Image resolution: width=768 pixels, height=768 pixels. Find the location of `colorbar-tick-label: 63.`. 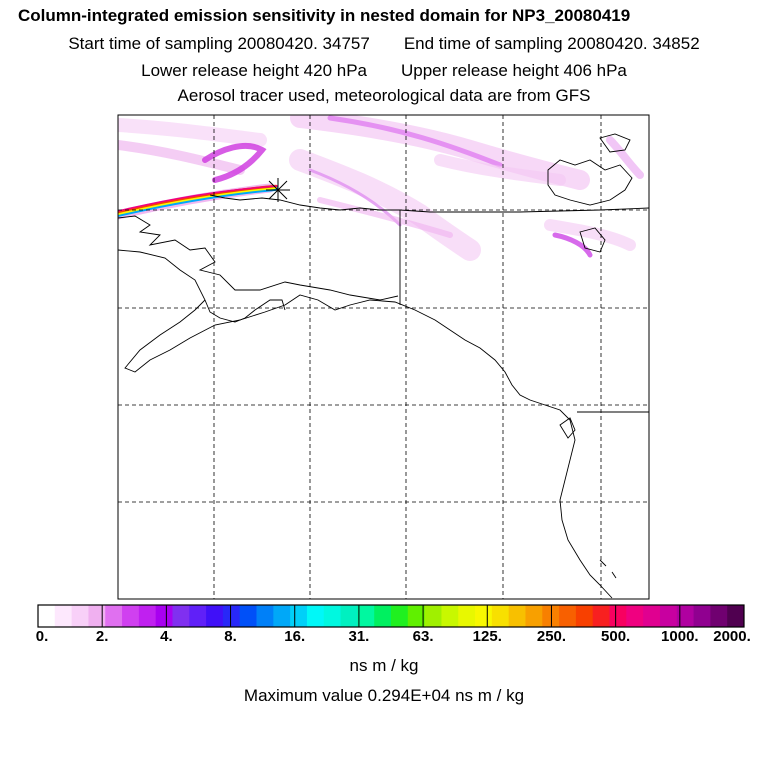

colorbar-tick-label: 63. is located at coordinates (423, 636).